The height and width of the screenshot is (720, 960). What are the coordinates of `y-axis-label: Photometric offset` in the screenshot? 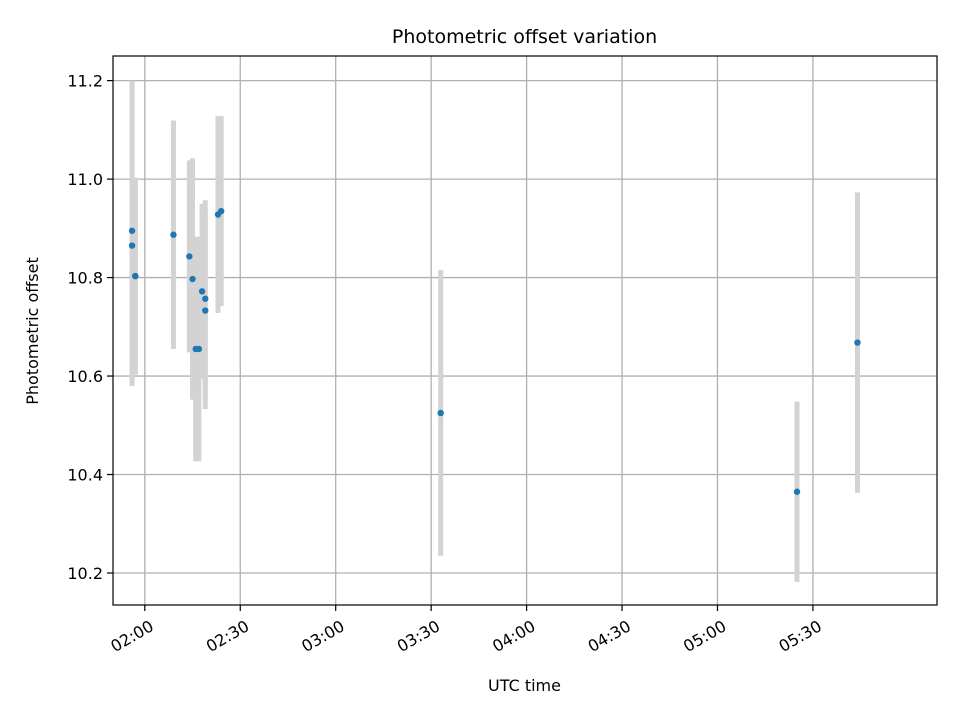 It's located at (32, 331).